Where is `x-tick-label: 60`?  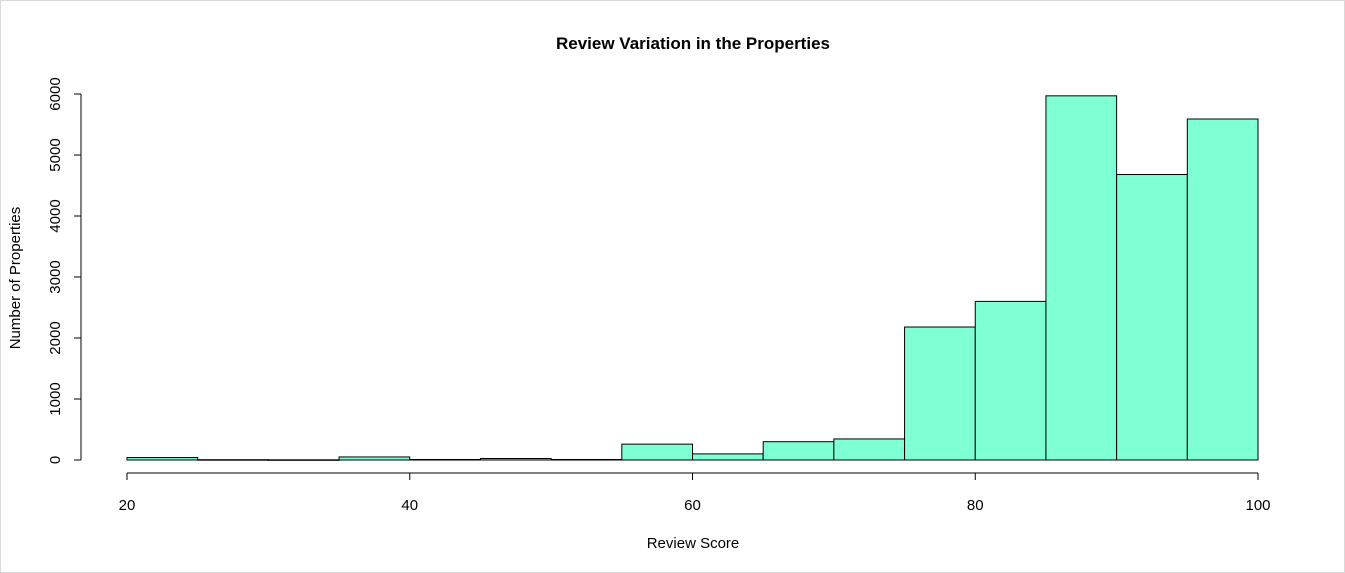 x-tick-label: 60 is located at coordinates (692, 505).